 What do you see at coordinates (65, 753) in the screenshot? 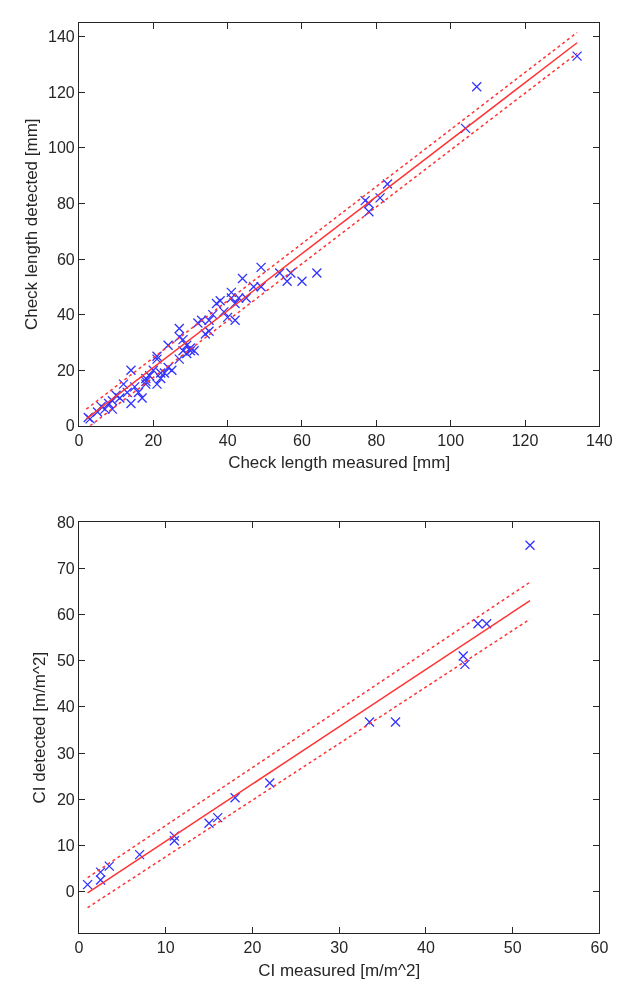
I see `y-tick-label: 30` at bounding box center [65, 753].